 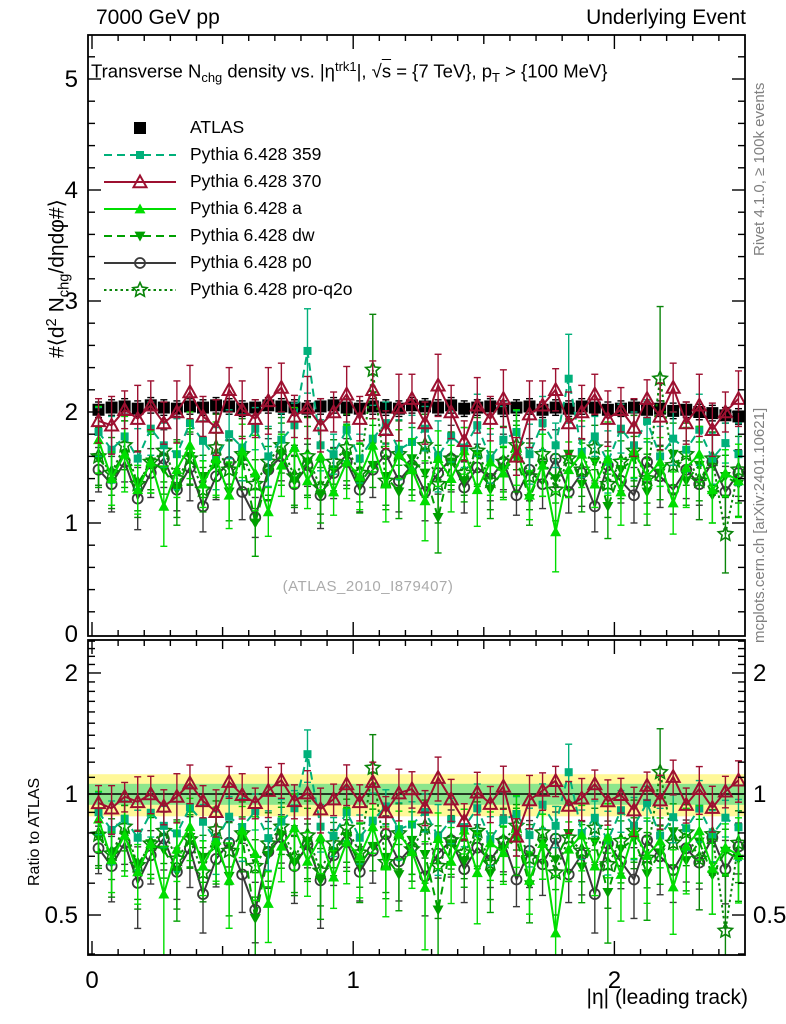 What do you see at coordinates (217, 127) in the screenshot?
I see `legend-label: ATLAS` at bounding box center [217, 127].